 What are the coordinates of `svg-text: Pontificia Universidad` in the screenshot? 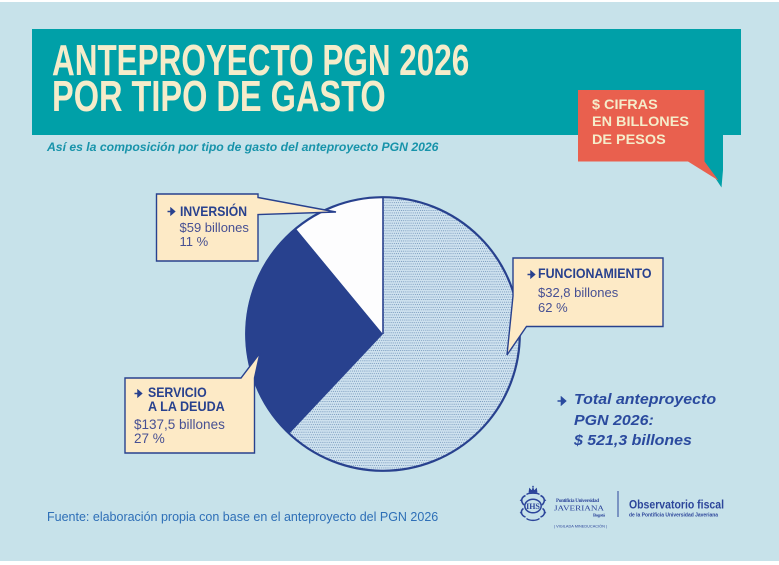 It's located at (577, 501).